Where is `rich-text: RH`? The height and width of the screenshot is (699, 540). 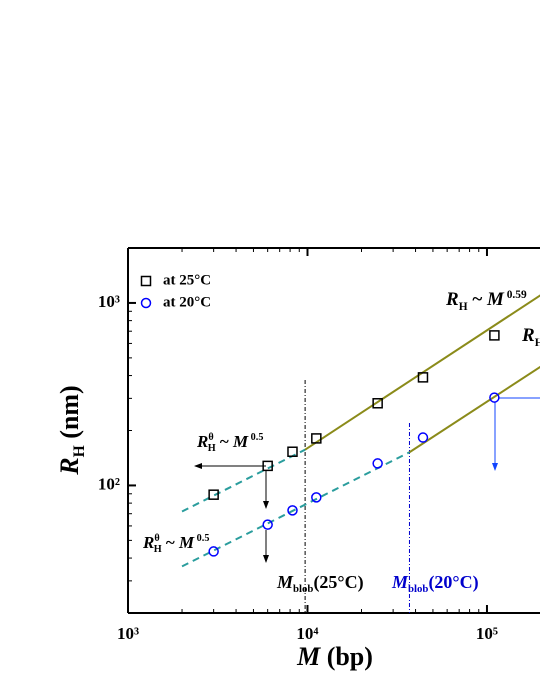
rich-text: RH is located at coordinates (530, 336).